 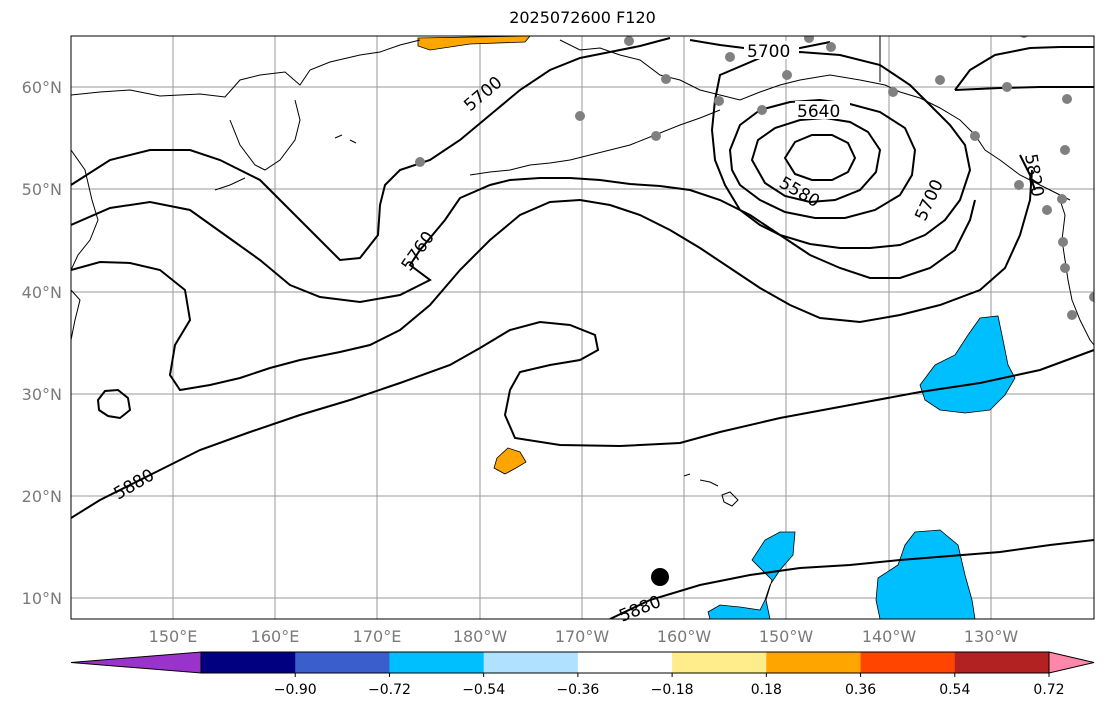 I want to click on colorbar-tick-label: −0.72, so click(x=389, y=690).